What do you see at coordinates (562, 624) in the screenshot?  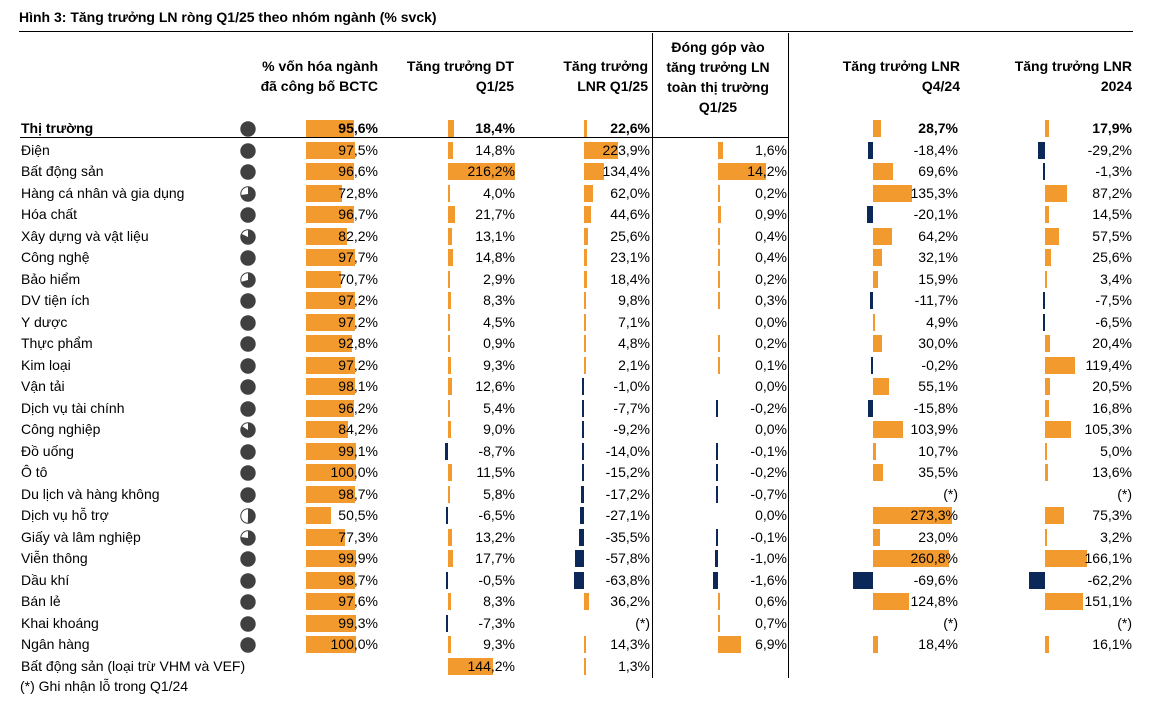 I see `cell-lnr: (*)` at bounding box center [562, 624].